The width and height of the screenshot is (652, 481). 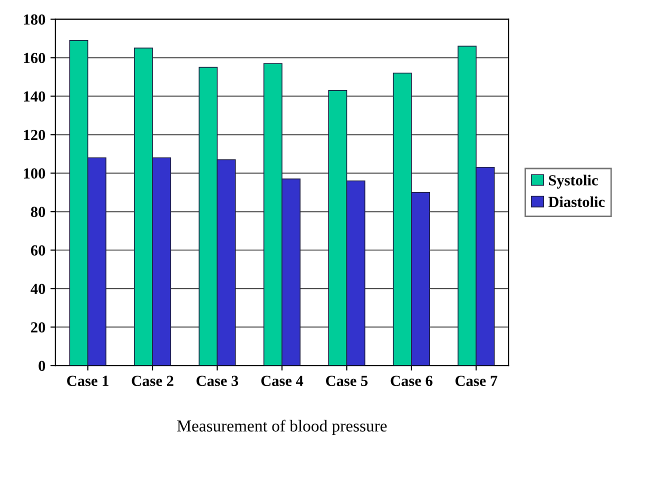 What do you see at coordinates (282, 427) in the screenshot?
I see `x-axis-title: Measurement of blood pressure` at bounding box center [282, 427].